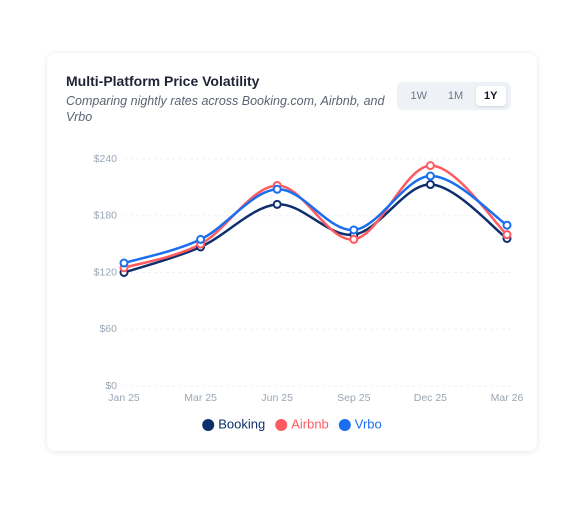 The height and width of the screenshot is (505, 585). I want to click on x-tick-label: Sep 25, so click(353, 398).